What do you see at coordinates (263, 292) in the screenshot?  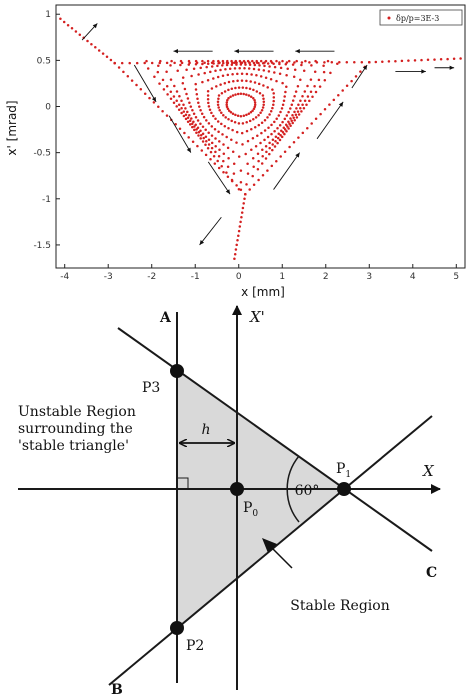 I see `x-axis-label: x [mm]` at bounding box center [263, 292].